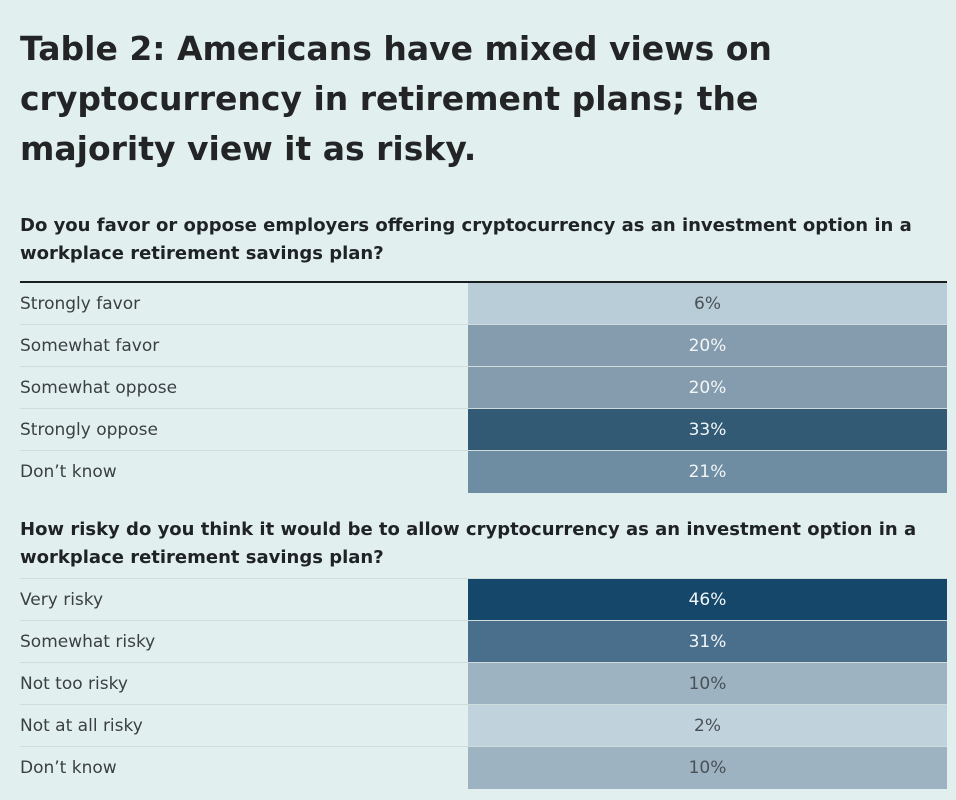  What do you see at coordinates (81, 726) in the screenshot?
I see `row-label: Not at all risky` at bounding box center [81, 726].